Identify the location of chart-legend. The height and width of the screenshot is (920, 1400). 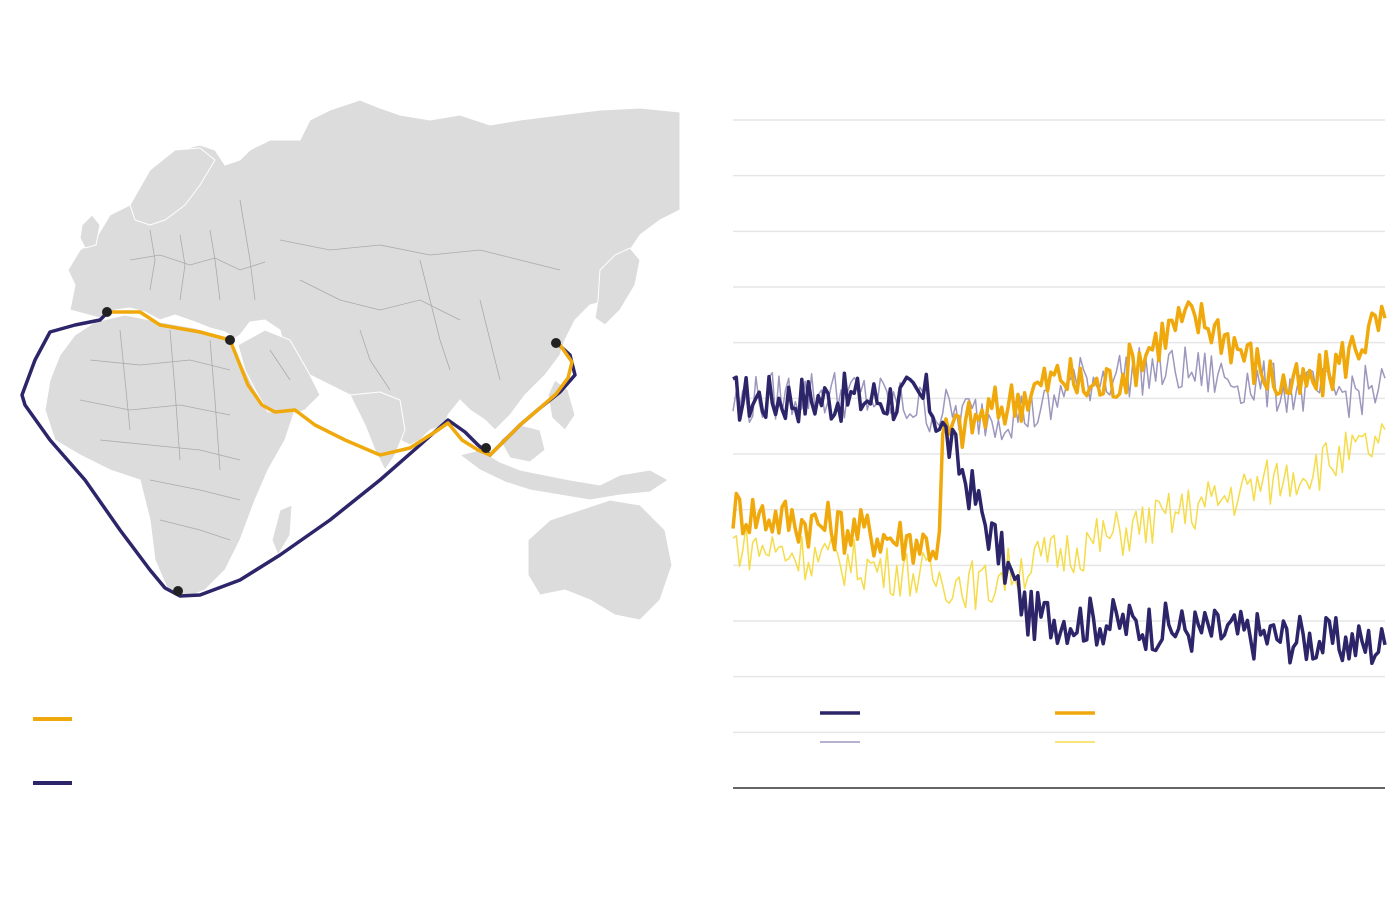
(957, 727).